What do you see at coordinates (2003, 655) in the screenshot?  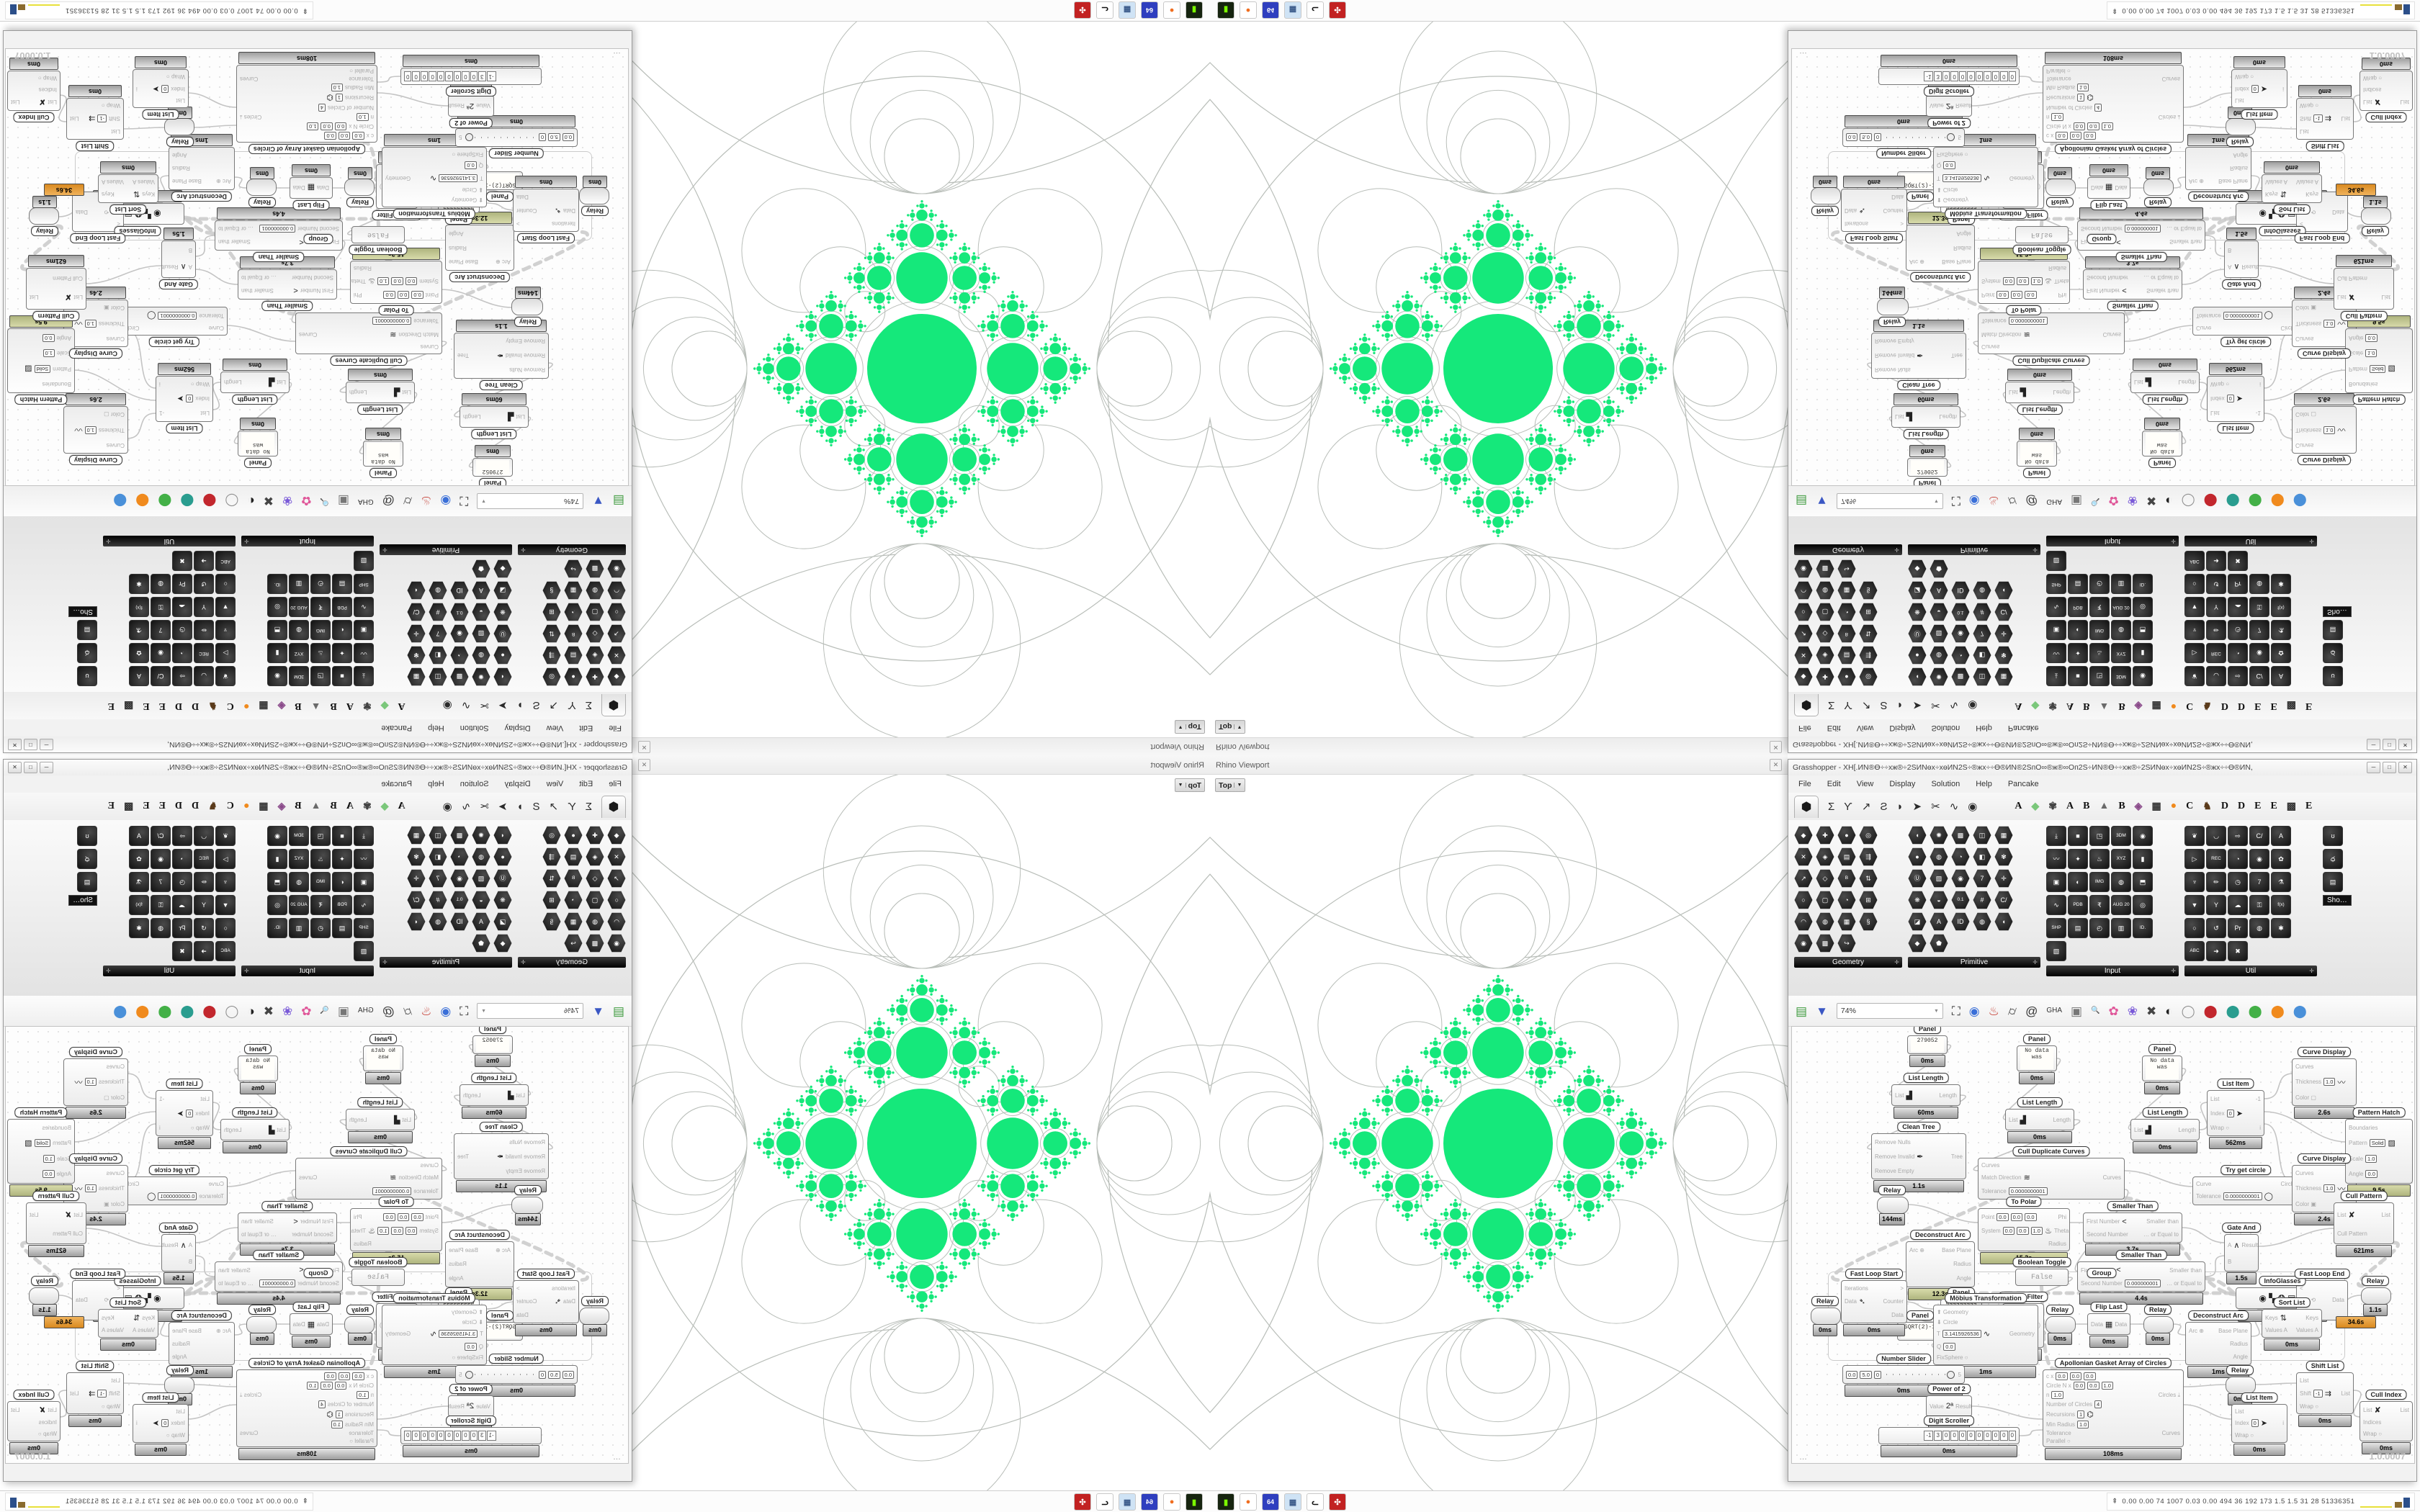 I see `component-icon-1-9: ✾` at bounding box center [2003, 655].